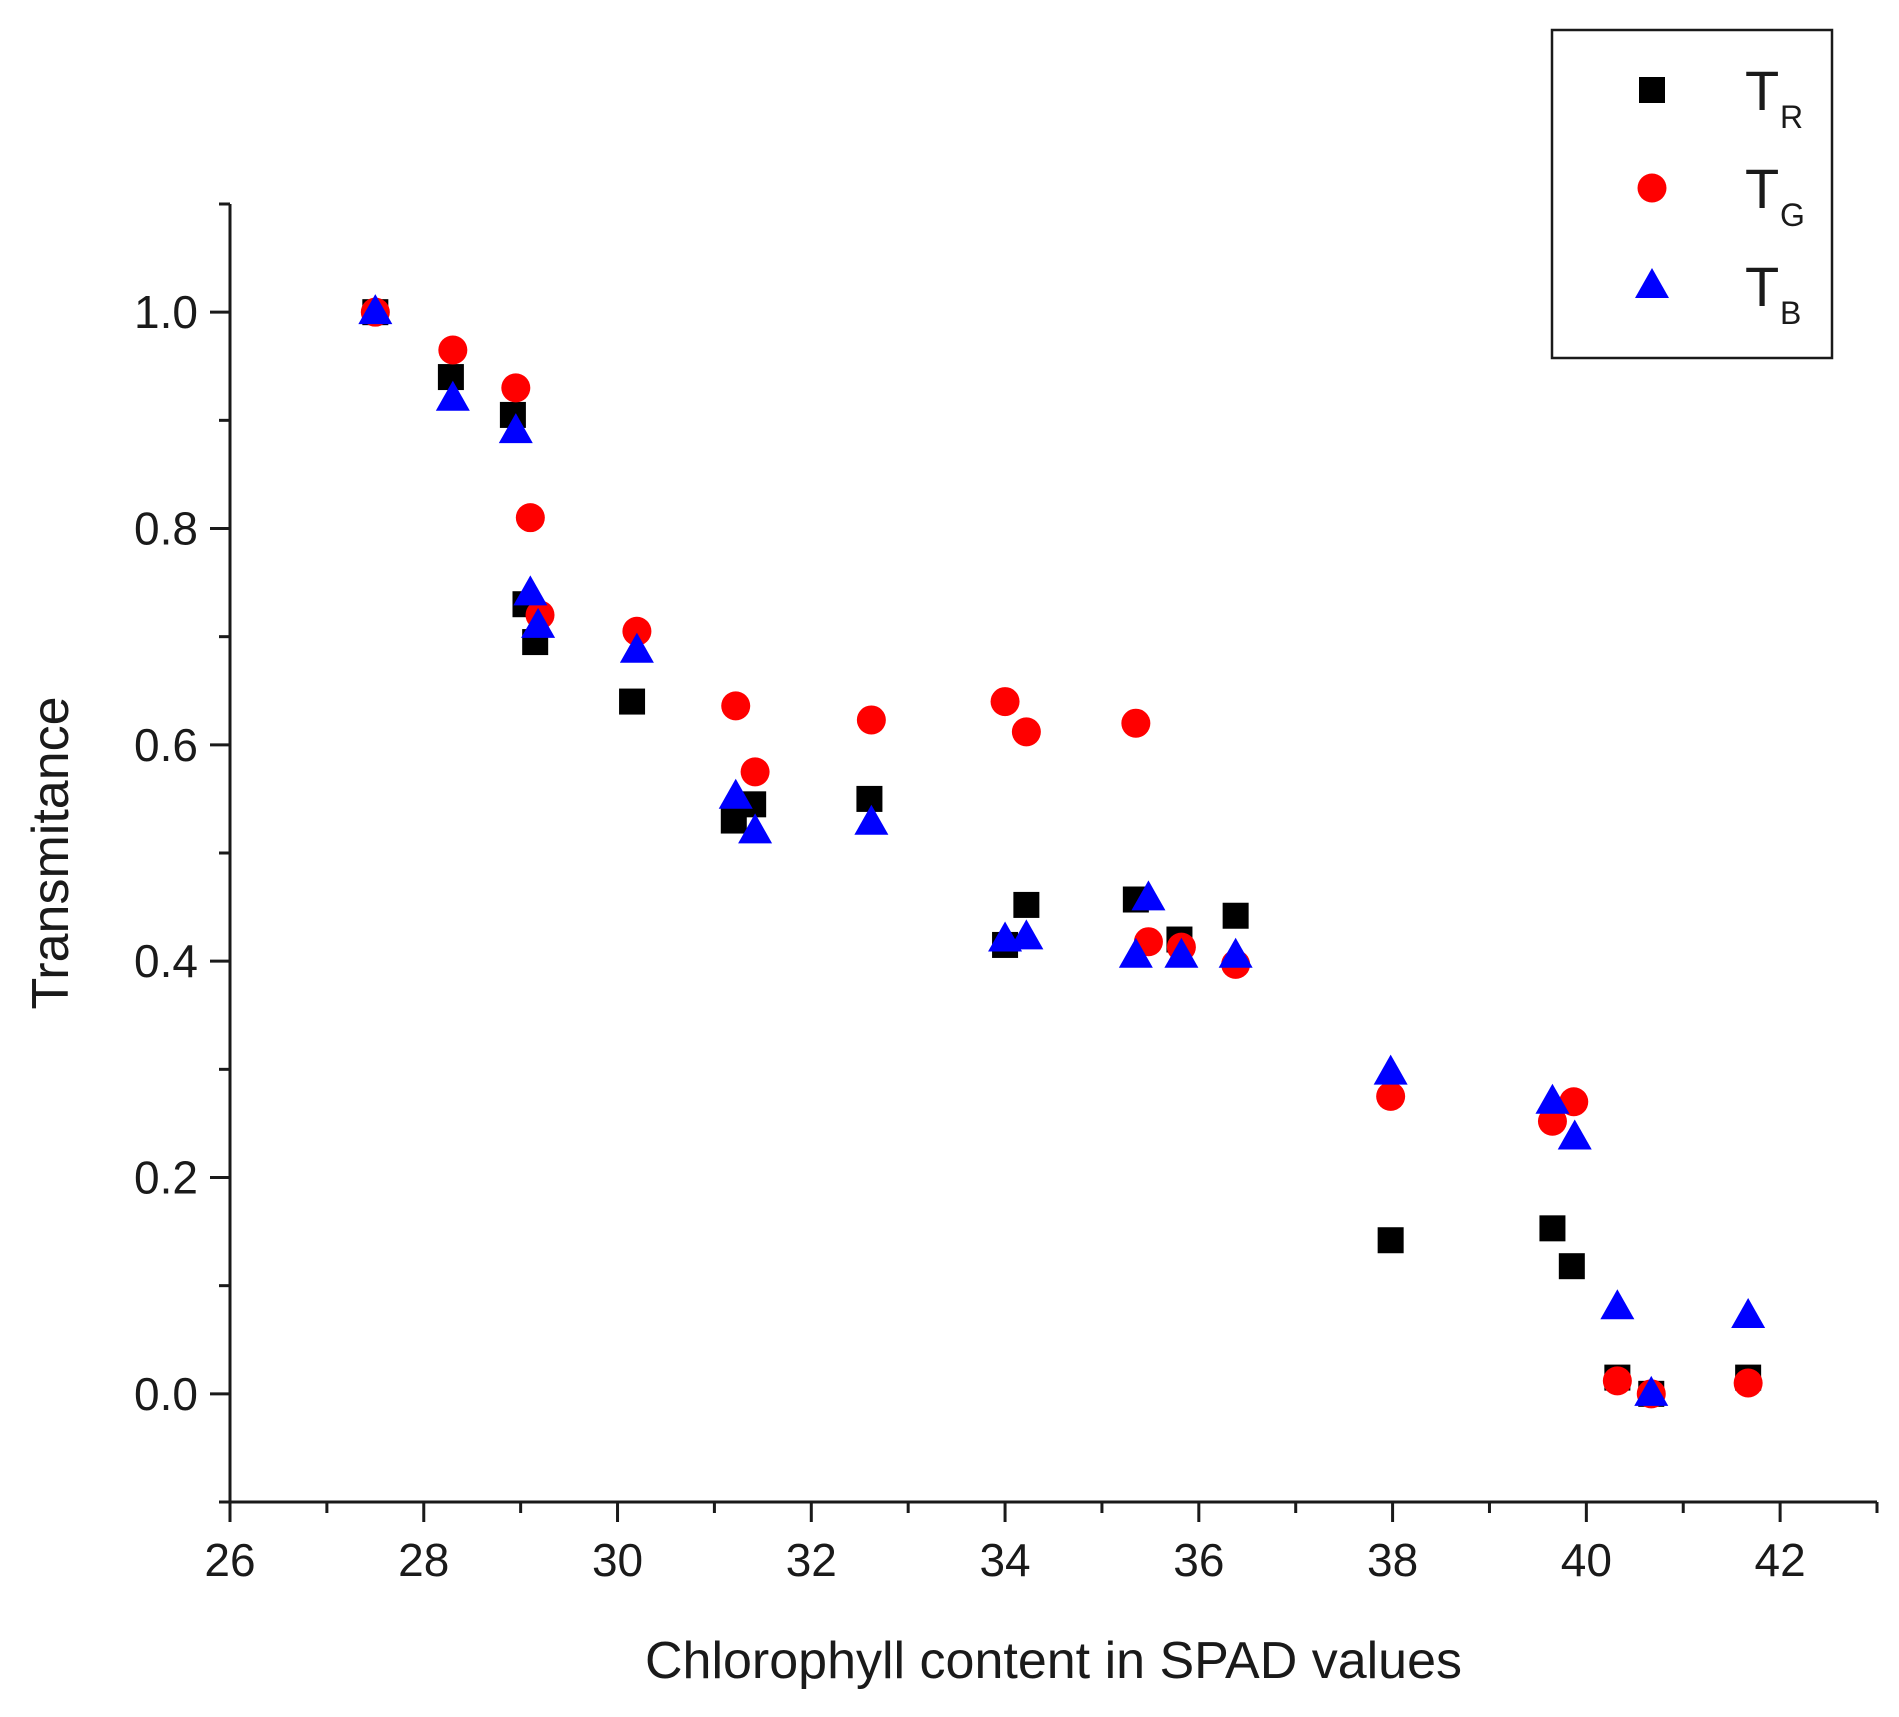 Image resolution: width=1899 pixels, height=1717 pixels. I want to click on x-tick-label: 34, so click(1004, 1560).